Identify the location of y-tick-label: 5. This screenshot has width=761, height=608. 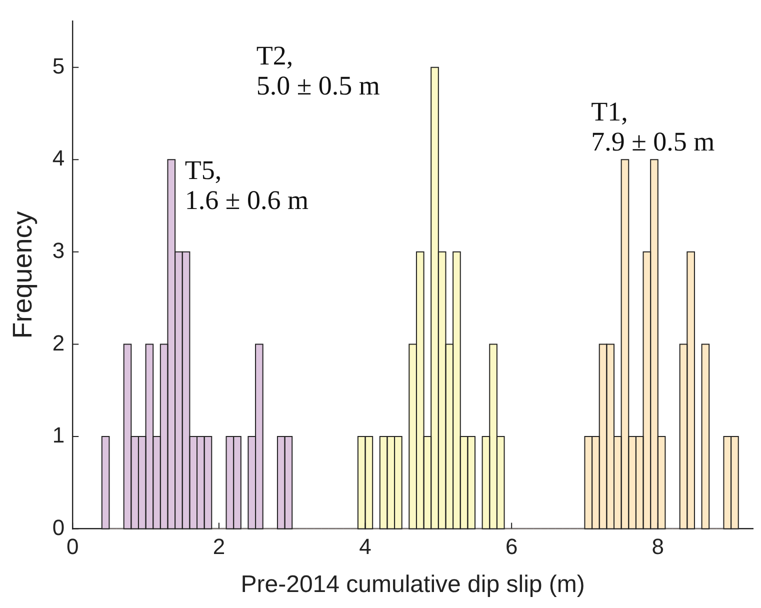
(58, 65).